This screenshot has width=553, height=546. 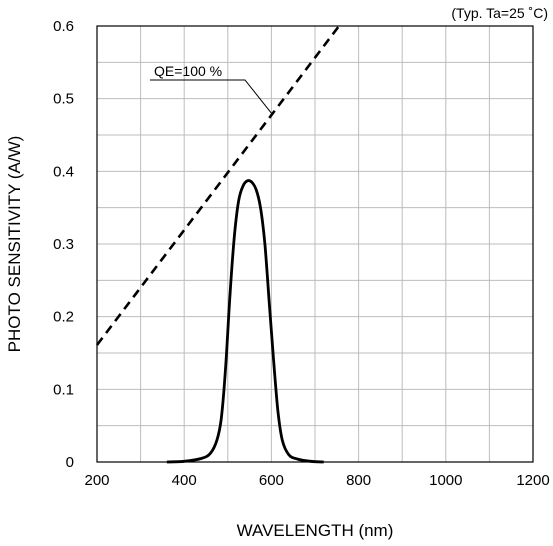 What do you see at coordinates (445, 480) in the screenshot?
I see `x-tick-label: 1000` at bounding box center [445, 480].